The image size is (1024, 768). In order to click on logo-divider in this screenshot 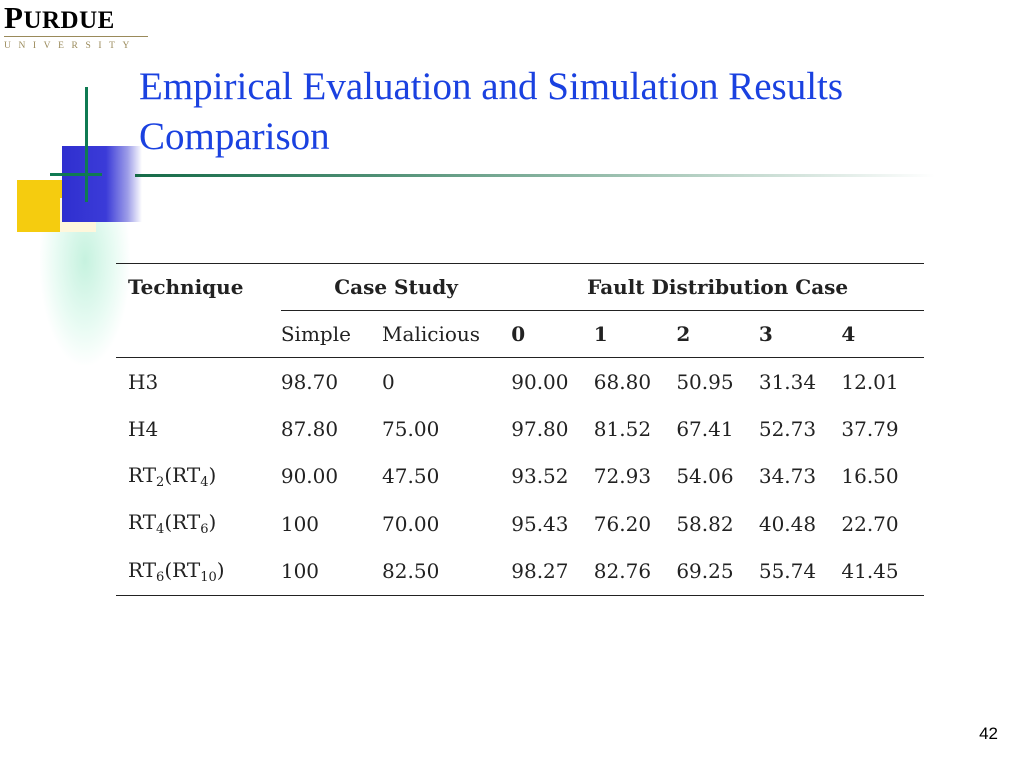, I will do `click(76, 36)`.